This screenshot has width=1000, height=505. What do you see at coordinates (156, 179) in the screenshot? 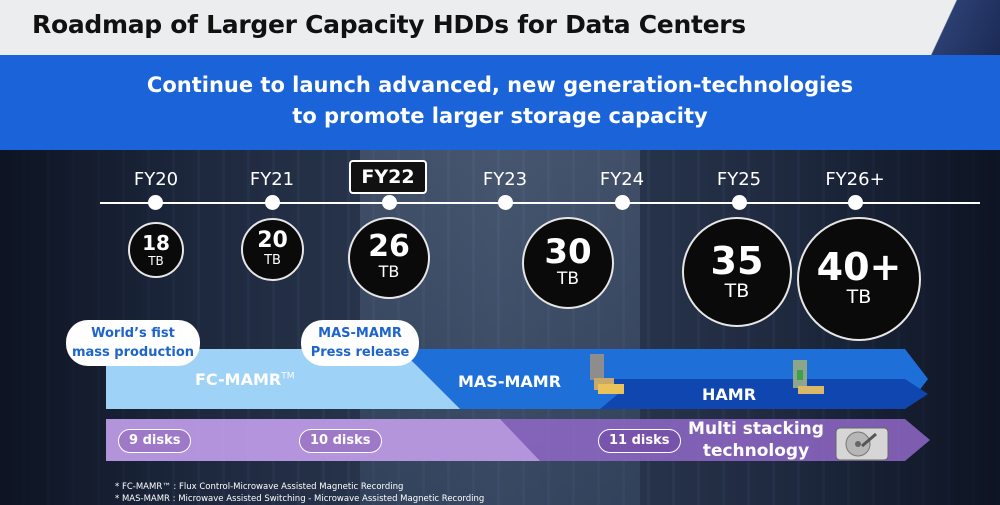
I see `year-label-fy20: FY20` at bounding box center [156, 179].